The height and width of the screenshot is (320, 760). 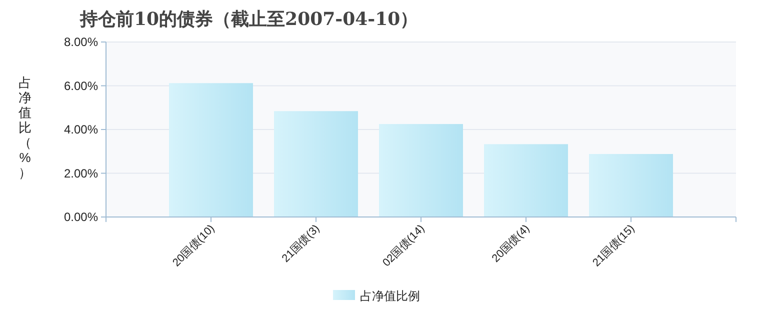 I want to click on y-tick-label: 4.00%, so click(x=81, y=129).